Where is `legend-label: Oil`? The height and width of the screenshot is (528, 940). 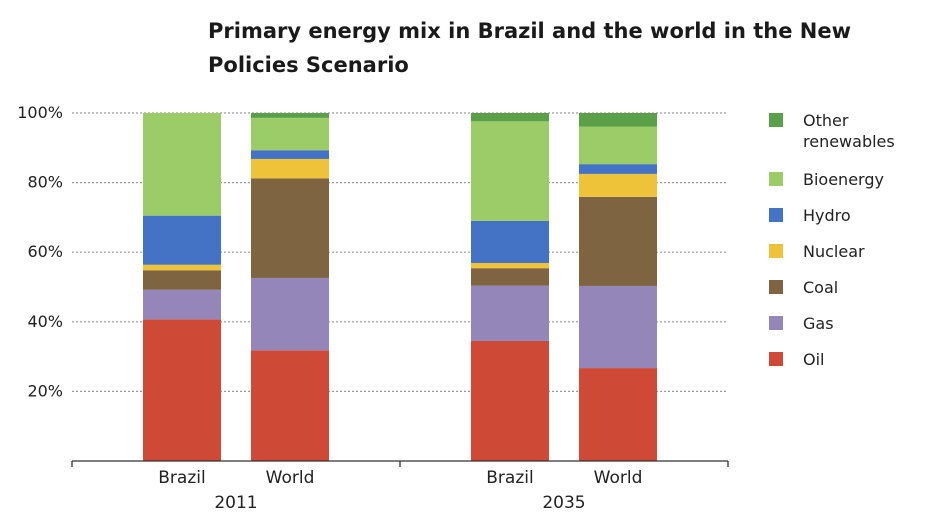 legend-label: Oil is located at coordinates (813, 359).